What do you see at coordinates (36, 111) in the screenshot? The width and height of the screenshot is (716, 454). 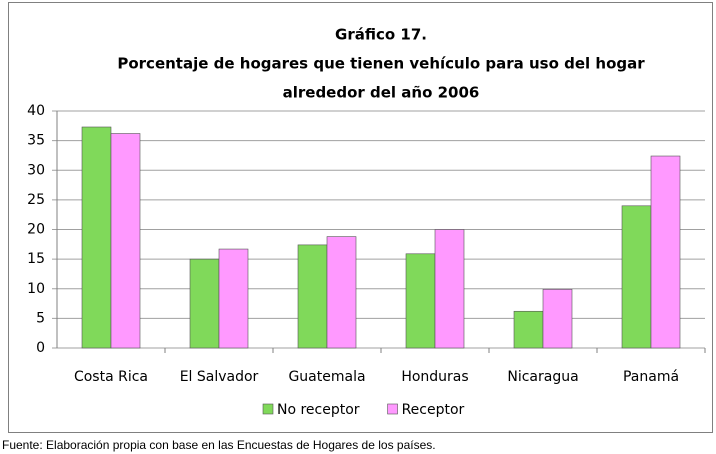 I see `y-tick-label: 40` at bounding box center [36, 111].